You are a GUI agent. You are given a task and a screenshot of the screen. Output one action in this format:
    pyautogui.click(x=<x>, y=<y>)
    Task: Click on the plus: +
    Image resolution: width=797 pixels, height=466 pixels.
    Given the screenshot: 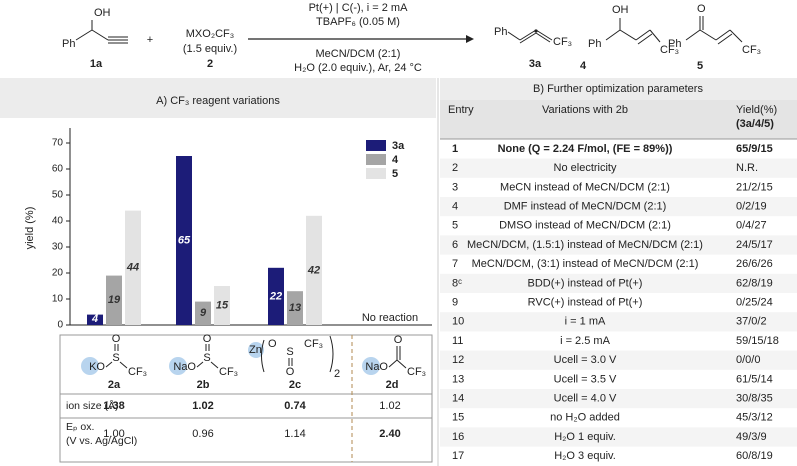 What is the action you would take?
    pyautogui.click(x=150, y=40)
    